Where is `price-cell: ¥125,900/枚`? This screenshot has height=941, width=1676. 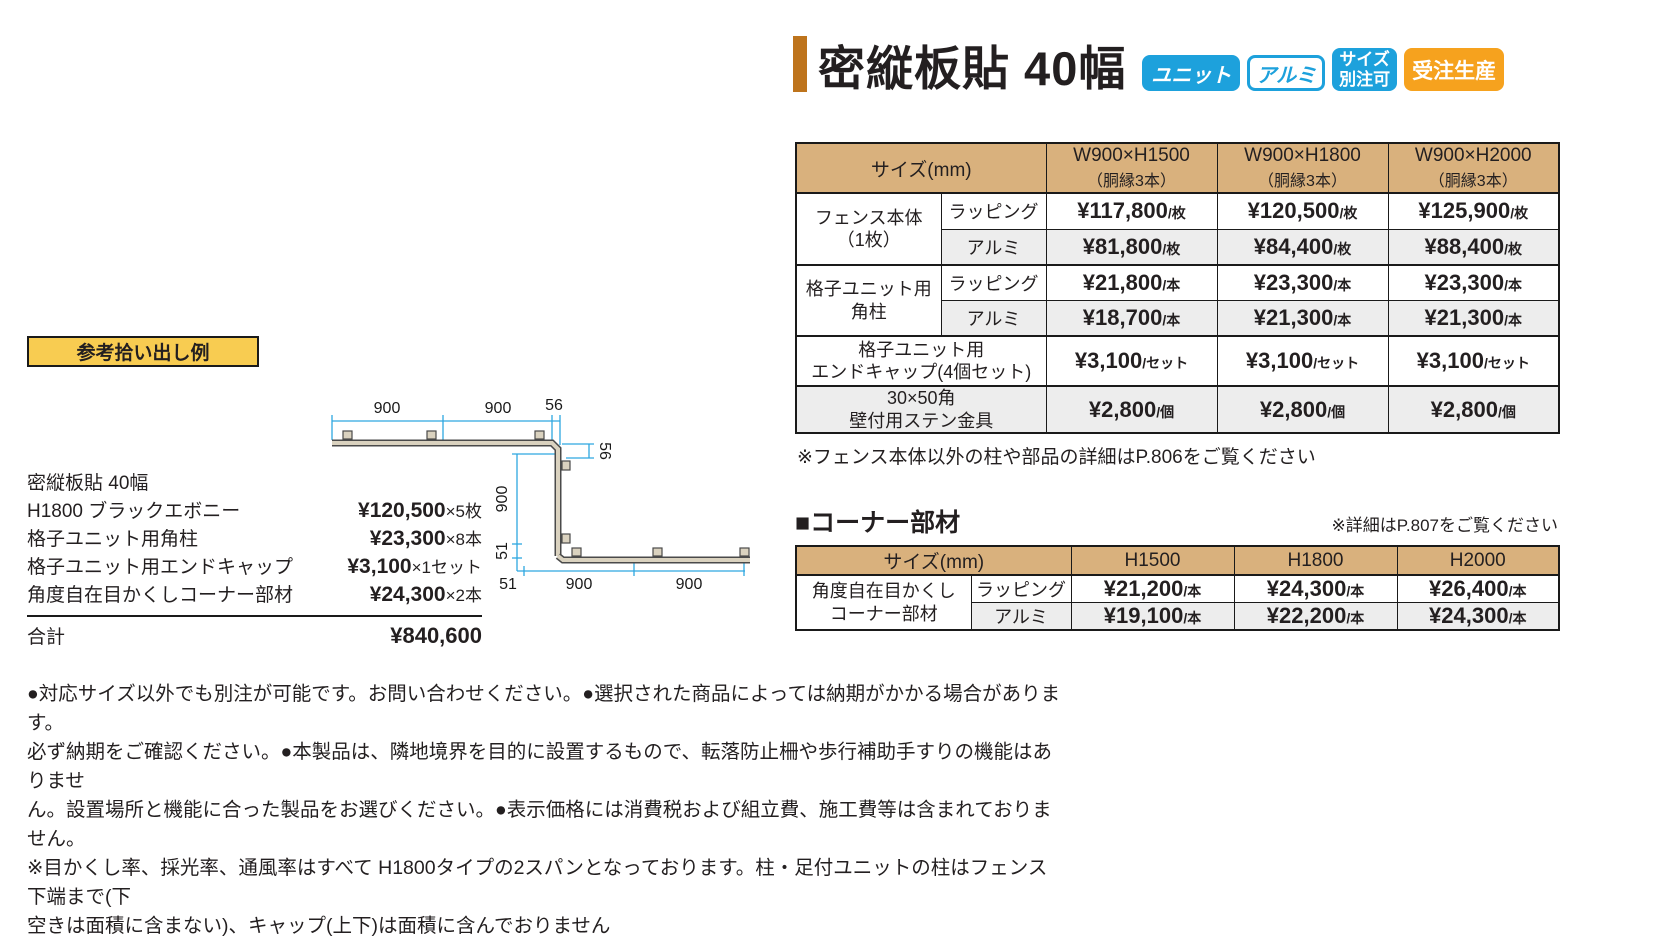
price-cell: ¥125,900/枚 is located at coordinates (1473, 211).